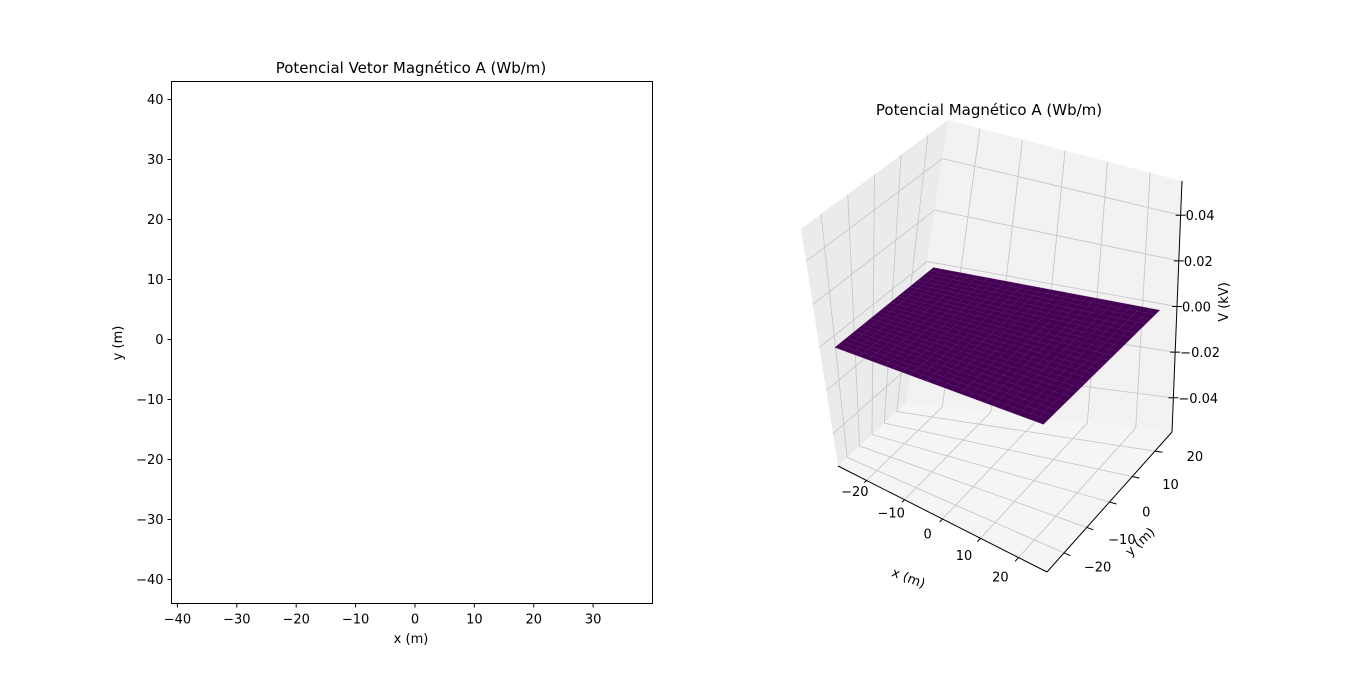 The image size is (1366, 678). What do you see at coordinates (1198, 262) in the screenshot?
I see `plot-3d-z-tick-label: 0.02` at bounding box center [1198, 262].